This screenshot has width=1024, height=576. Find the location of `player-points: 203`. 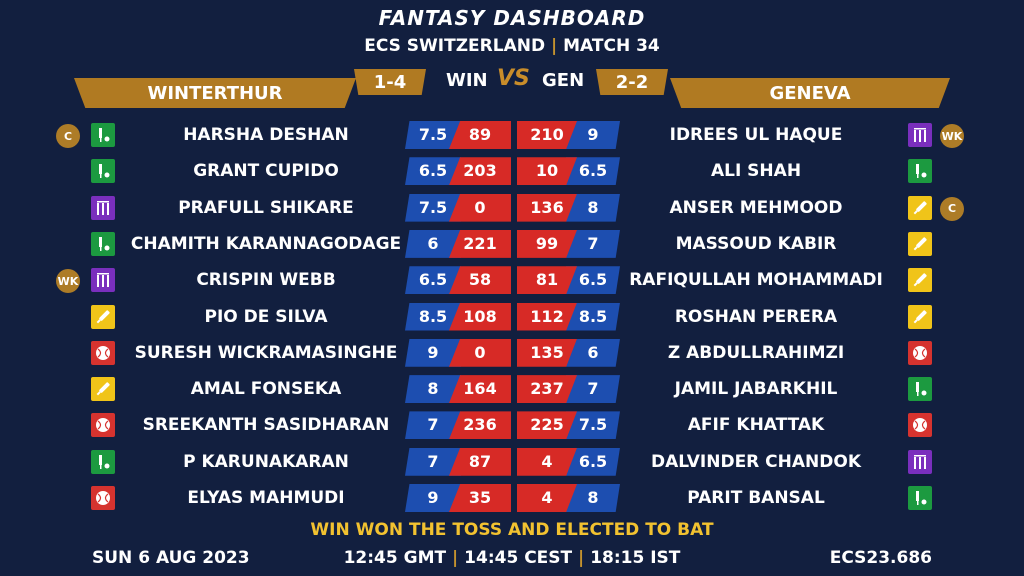

player-points: 203 is located at coordinates (480, 171).